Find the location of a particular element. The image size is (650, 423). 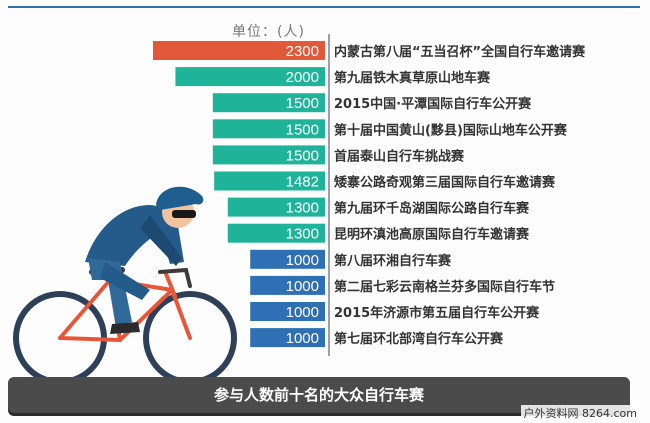

category-label: 第九届铁木真草原山地车赛 is located at coordinates (412, 78).